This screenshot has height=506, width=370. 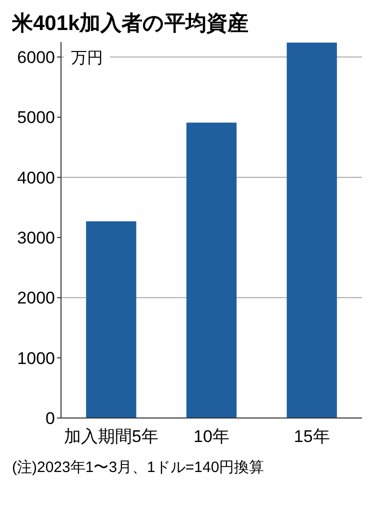 What do you see at coordinates (87, 59) in the screenshot?
I see `y-axis-title: 万円` at bounding box center [87, 59].